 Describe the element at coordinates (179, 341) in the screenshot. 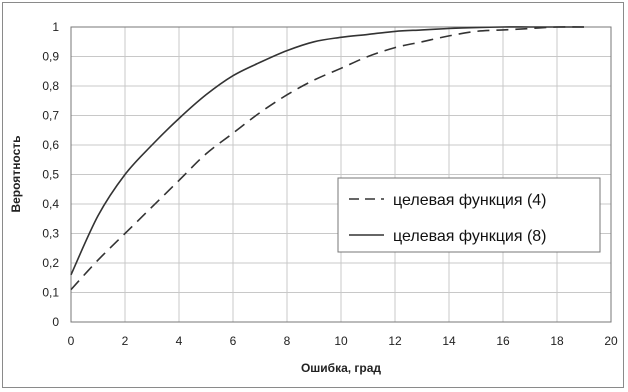

I see `x-tick-label: 4` at that location.